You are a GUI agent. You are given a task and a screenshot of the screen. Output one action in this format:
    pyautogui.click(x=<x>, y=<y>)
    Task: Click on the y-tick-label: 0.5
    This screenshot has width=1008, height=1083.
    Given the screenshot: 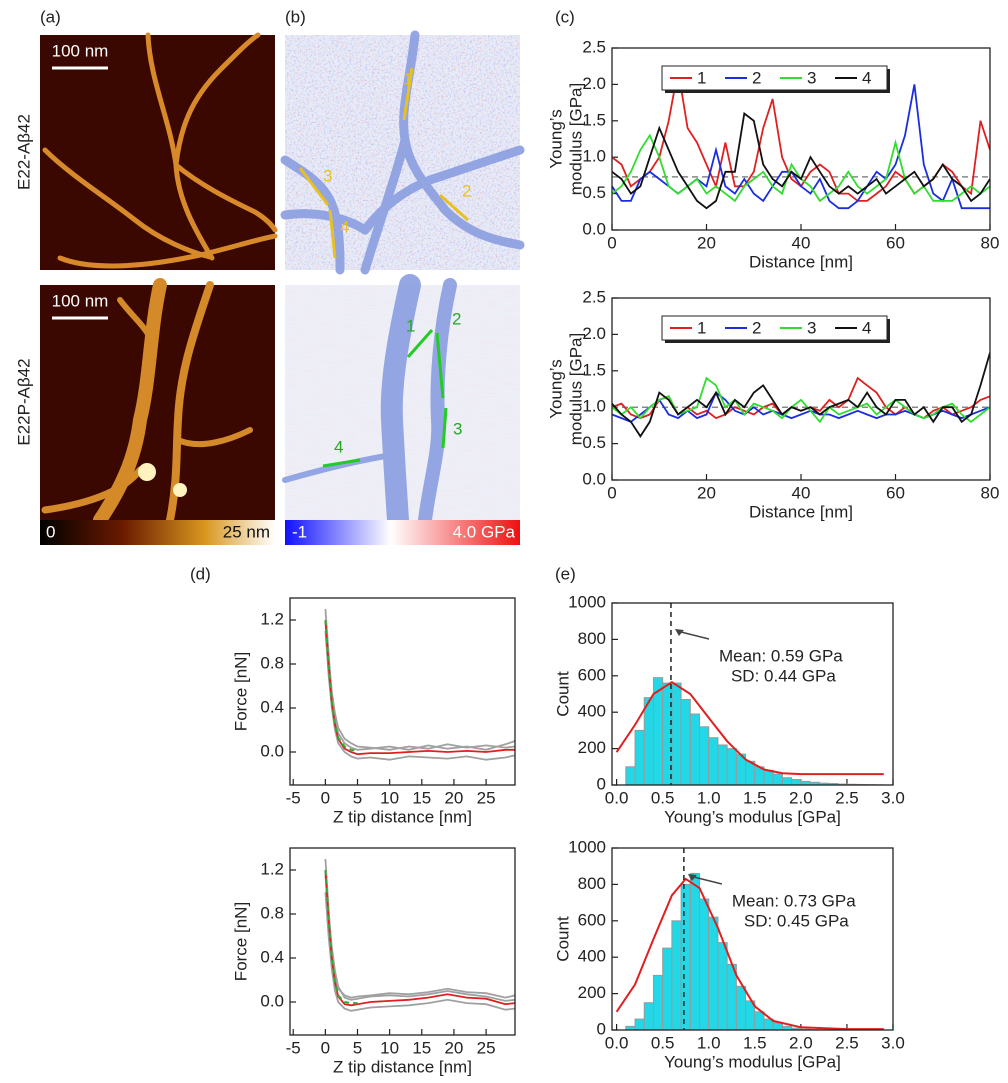 What is the action you would take?
    pyautogui.click(x=594, y=192)
    